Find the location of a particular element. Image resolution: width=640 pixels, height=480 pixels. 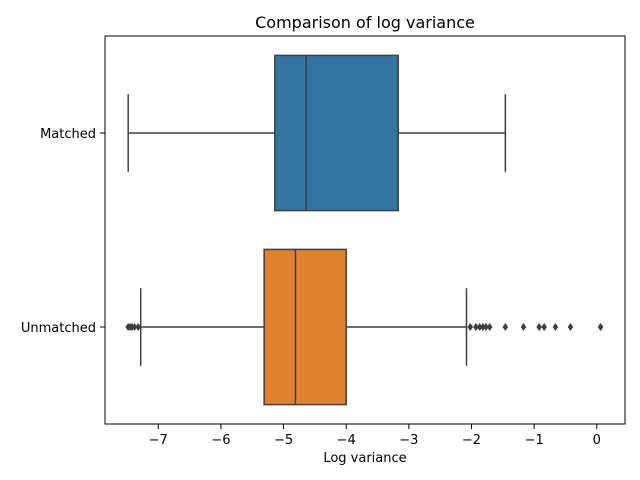

y-axis: Matched Unmatched is located at coordinates (63, 231).